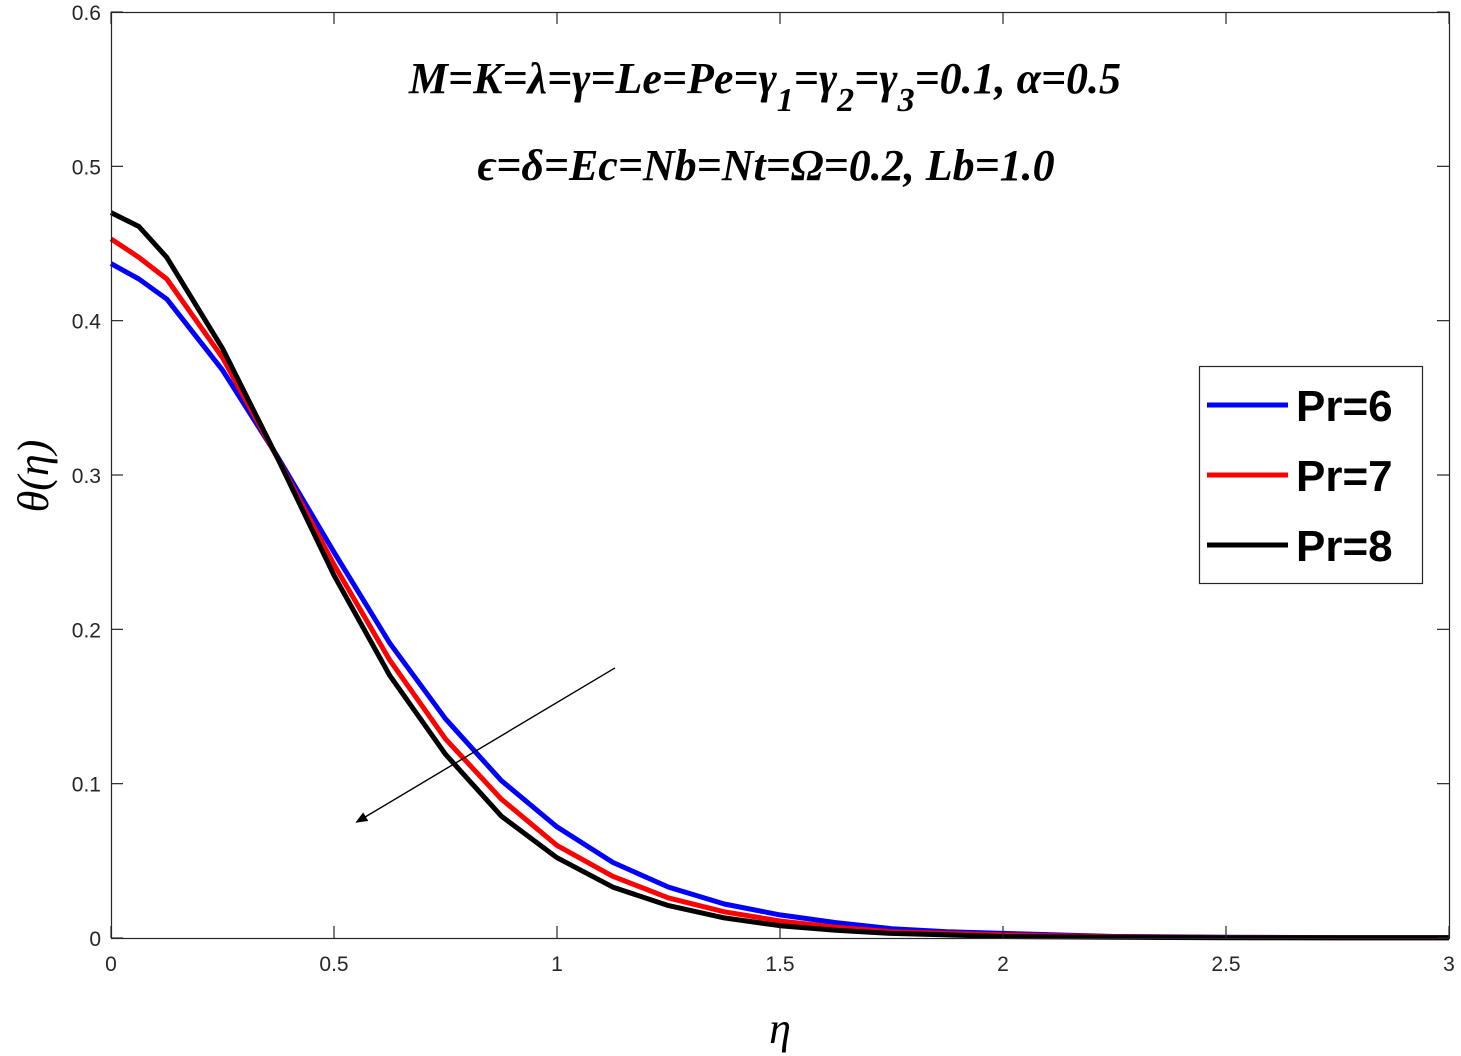  What do you see at coordinates (1344, 546) in the screenshot?
I see `legend-label-3: Pr=8` at bounding box center [1344, 546].